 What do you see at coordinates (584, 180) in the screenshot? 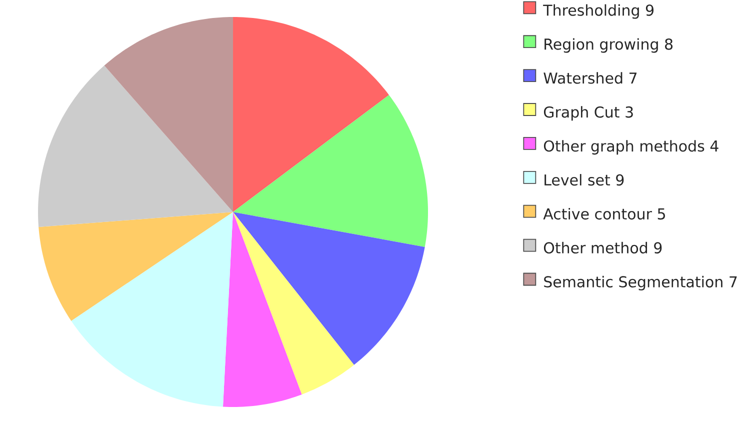
I see `legend-label: Level set 9` at bounding box center [584, 180].